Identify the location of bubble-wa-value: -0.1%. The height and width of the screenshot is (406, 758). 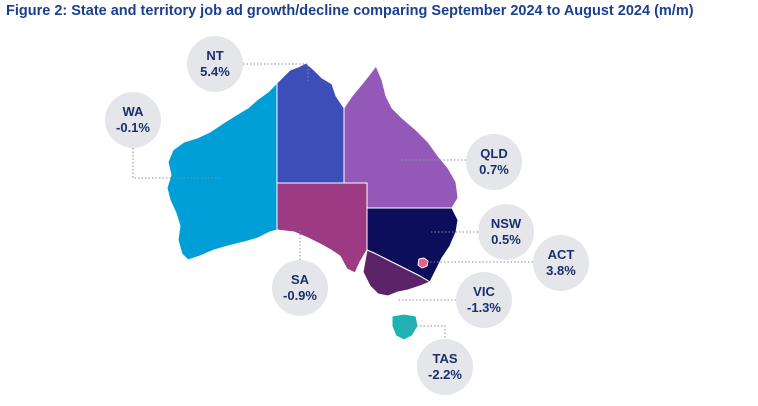
(133, 127).